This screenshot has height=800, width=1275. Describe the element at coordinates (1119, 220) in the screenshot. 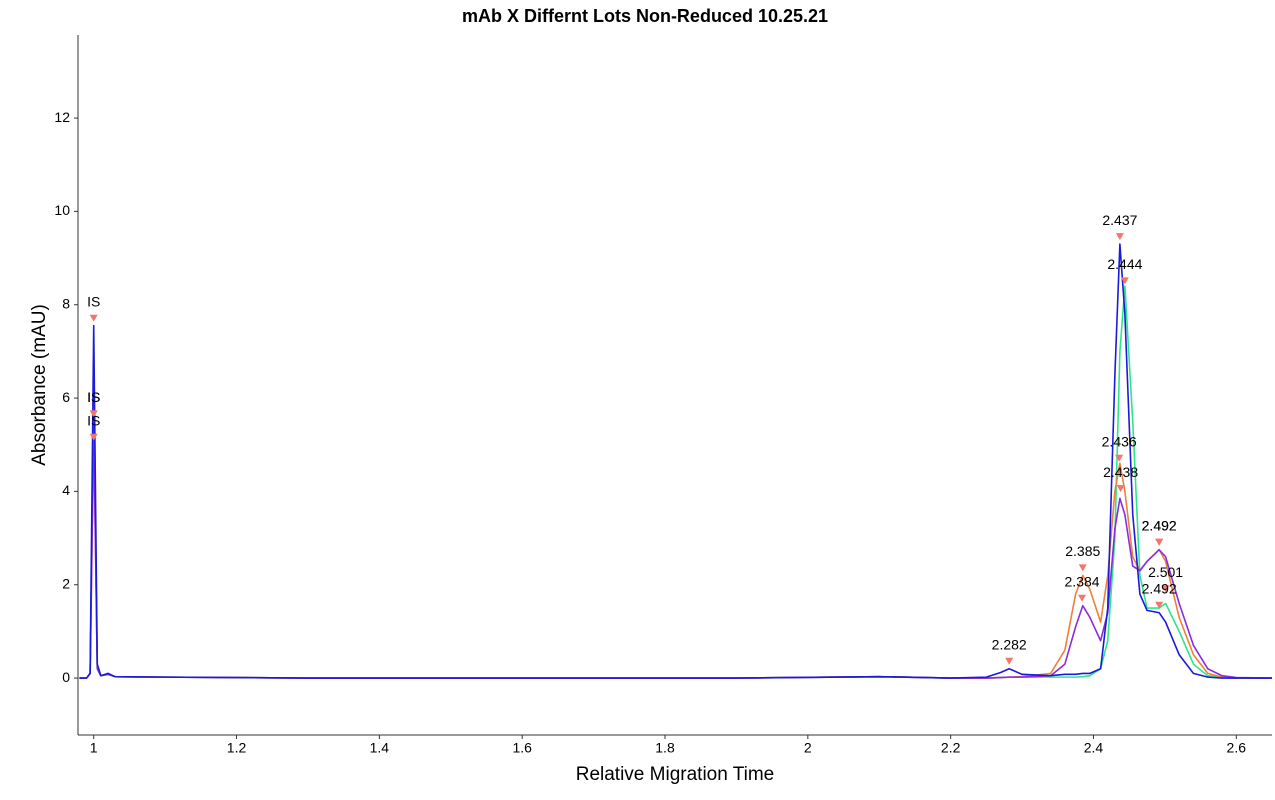

I see `peak-label: 2.437` at that location.